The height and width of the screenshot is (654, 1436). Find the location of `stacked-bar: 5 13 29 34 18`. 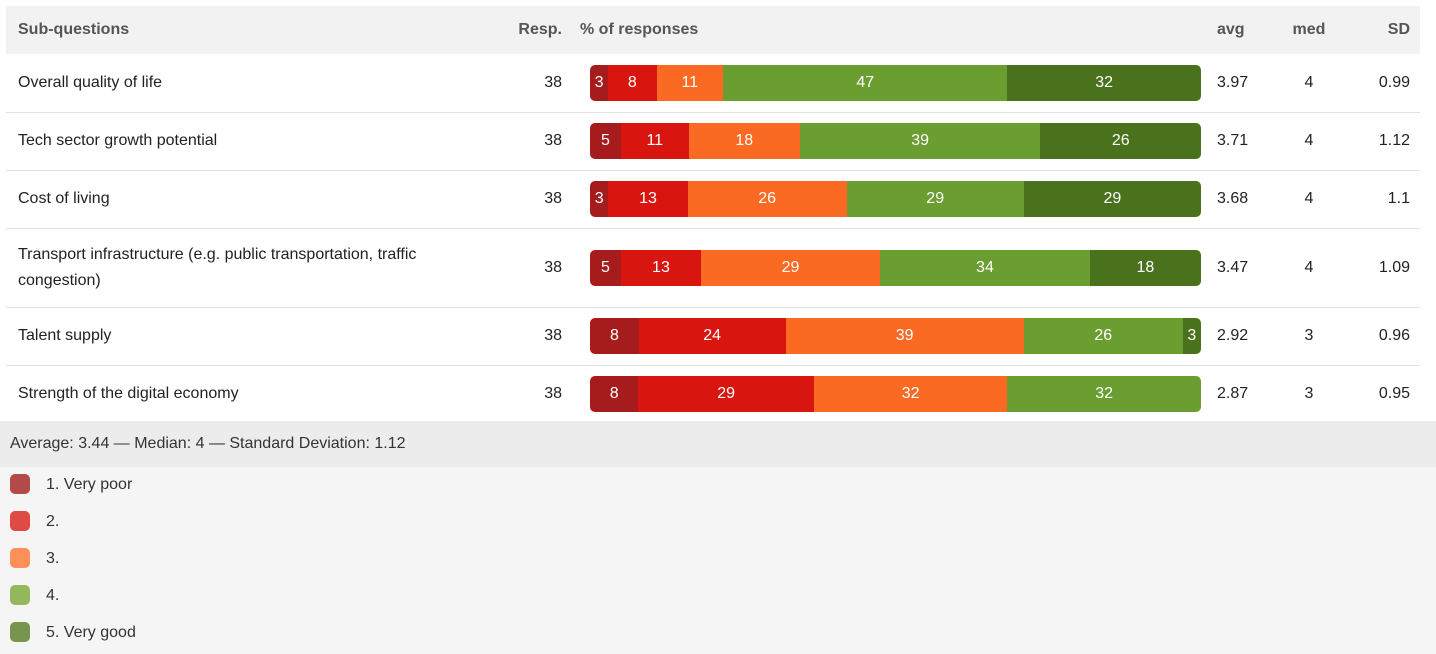

stacked-bar: 5 13 29 34 18 is located at coordinates (895, 267).